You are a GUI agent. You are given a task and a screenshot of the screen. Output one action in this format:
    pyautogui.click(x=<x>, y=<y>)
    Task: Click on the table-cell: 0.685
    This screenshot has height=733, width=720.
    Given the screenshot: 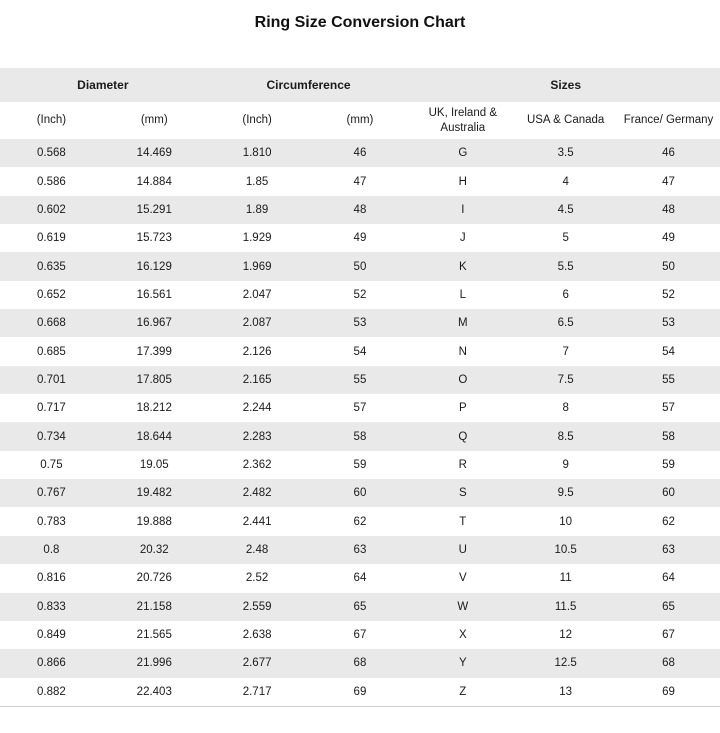 What is the action you would take?
    pyautogui.click(x=51, y=351)
    